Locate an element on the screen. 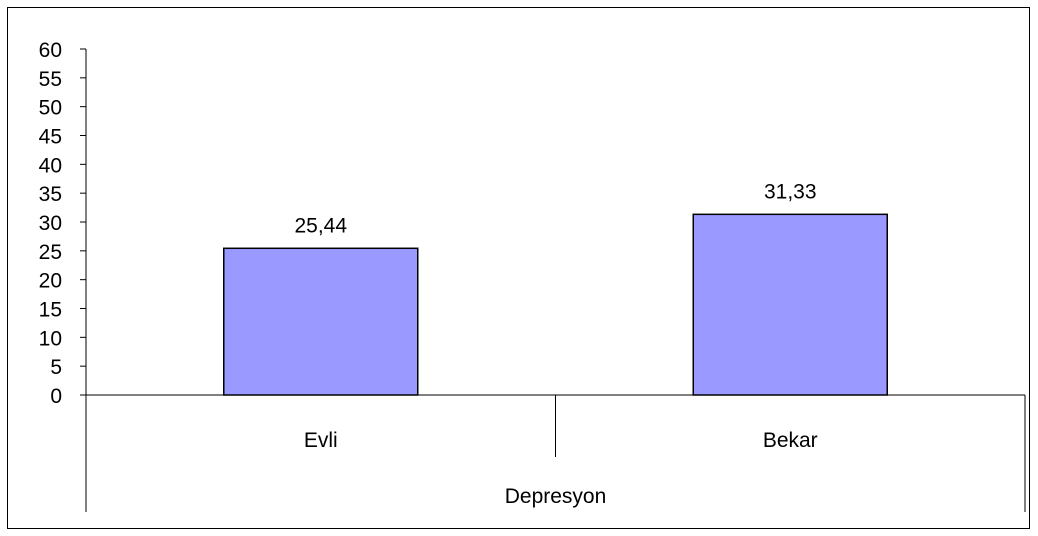  x-group-label: Depresyon is located at coordinates (556, 496).